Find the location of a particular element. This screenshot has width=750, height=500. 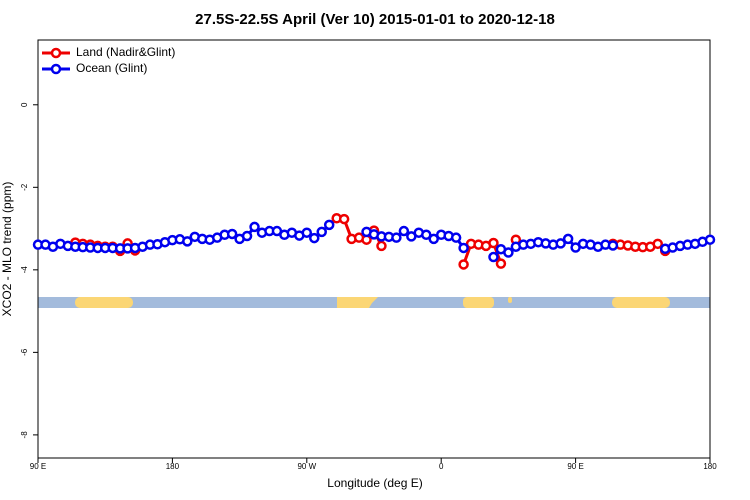

legend-label: Ocean (Glint) is located at coordinates (111, 68).